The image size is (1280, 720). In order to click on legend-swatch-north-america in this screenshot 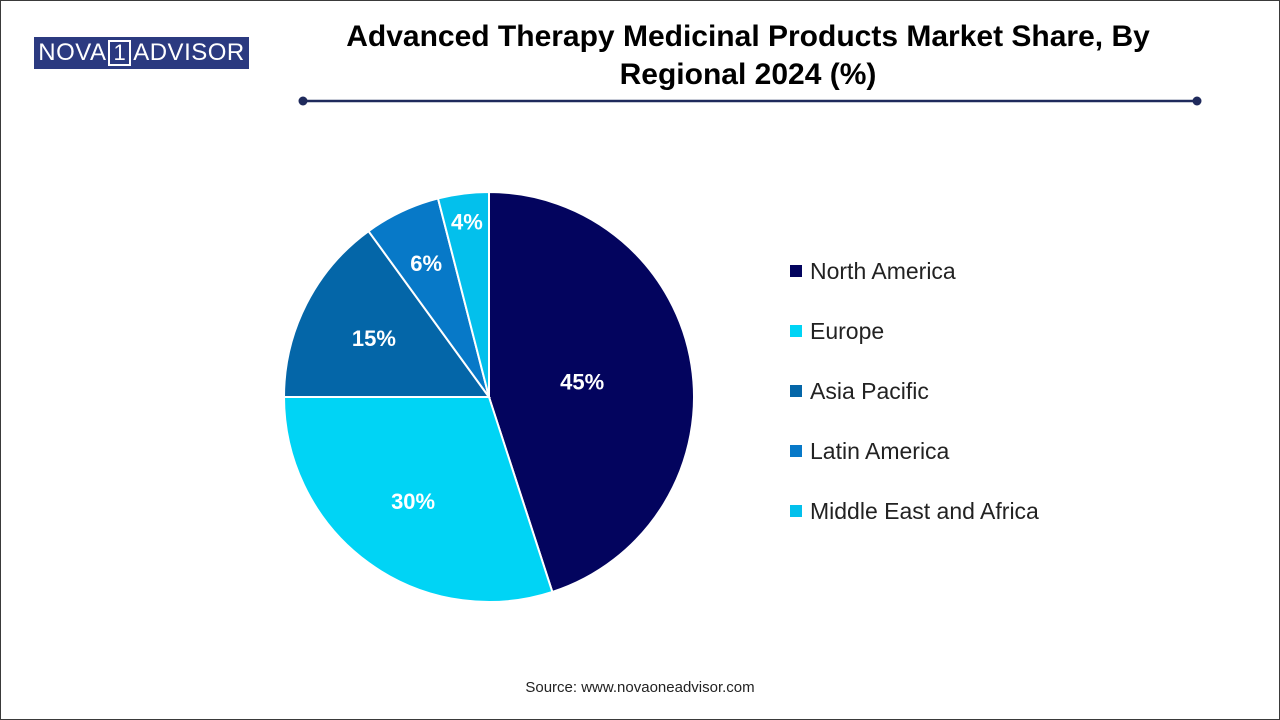, I will do `click(796, 271)`.